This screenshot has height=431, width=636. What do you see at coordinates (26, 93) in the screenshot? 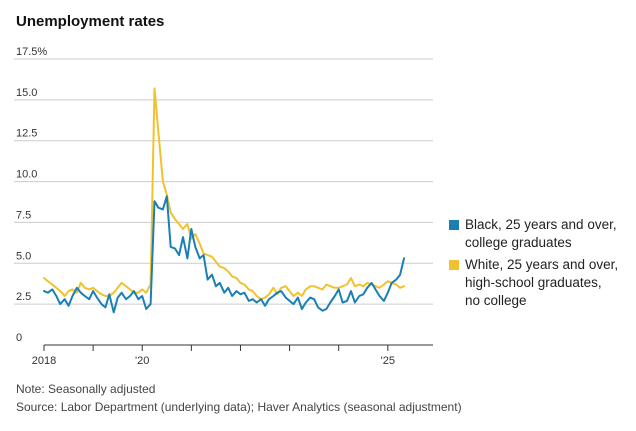
I see `y-tick-label: 15.0` at bounding box center [26, 93].